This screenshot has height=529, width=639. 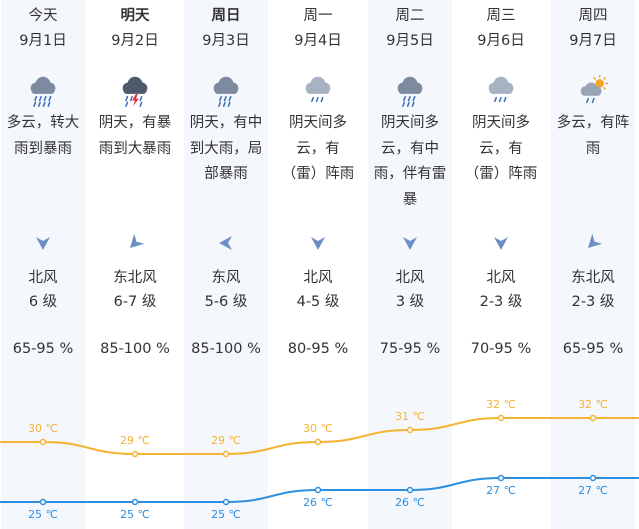 I want to click on wind-level: 6-7 级, so click(x=135, y=302).